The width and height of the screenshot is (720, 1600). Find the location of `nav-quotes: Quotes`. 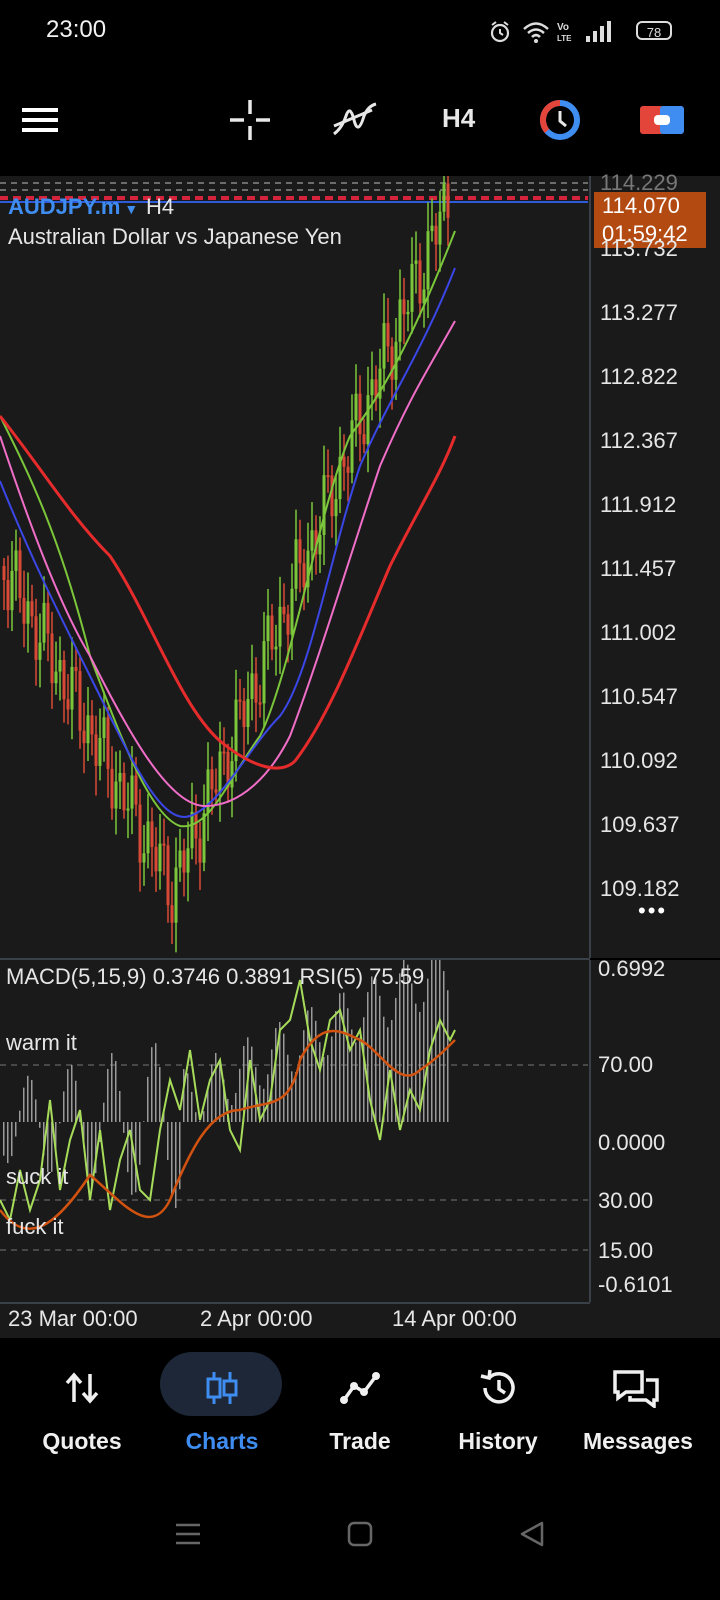

nav-quotes: Quotes is located at coordinates (82, 1409).